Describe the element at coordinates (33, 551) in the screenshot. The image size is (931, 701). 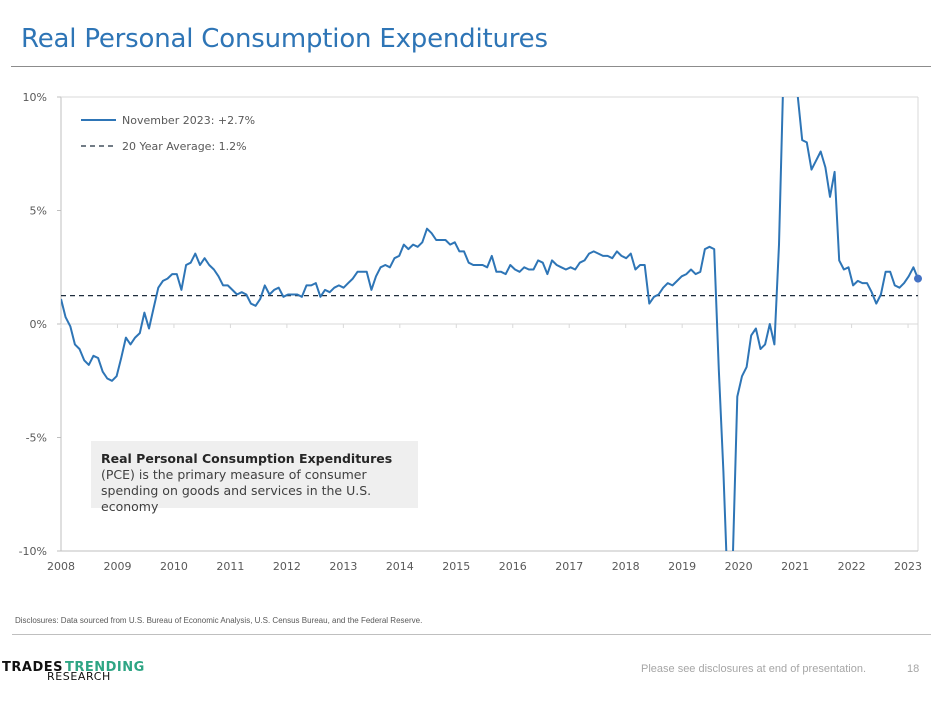
I see `y-tick-label: -10%` at that location.